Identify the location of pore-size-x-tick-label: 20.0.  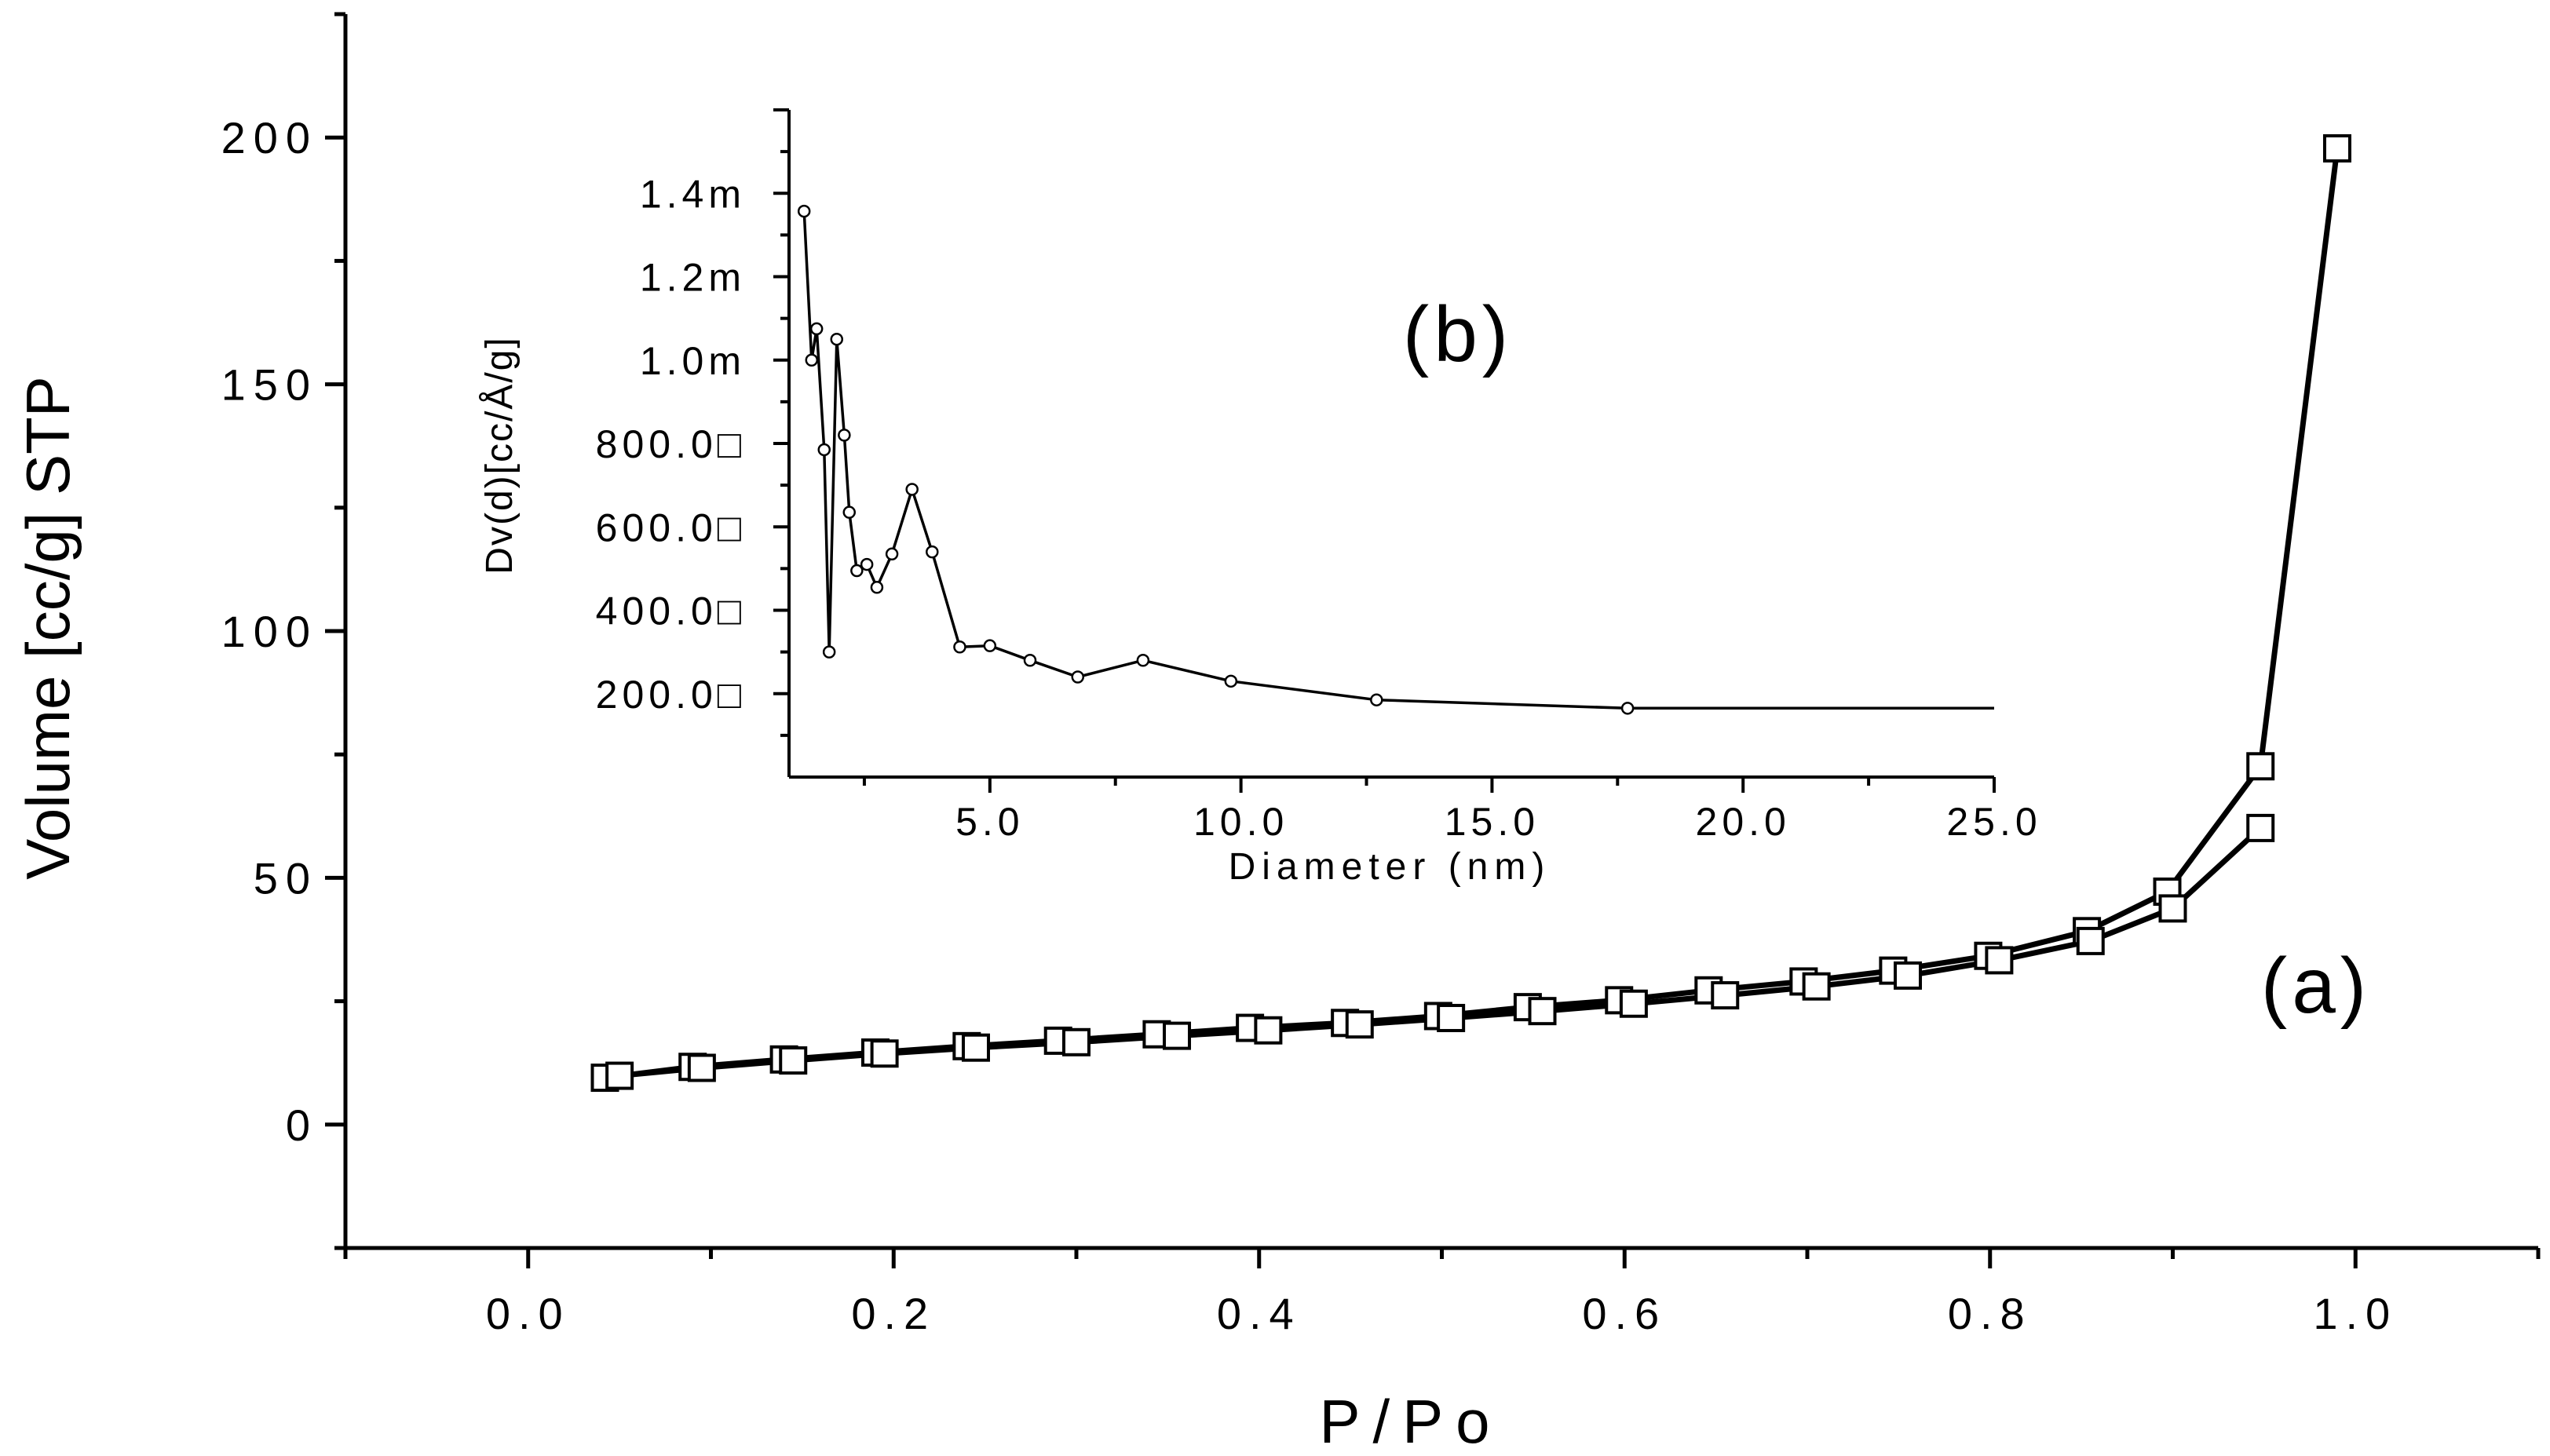
(1743, 822).